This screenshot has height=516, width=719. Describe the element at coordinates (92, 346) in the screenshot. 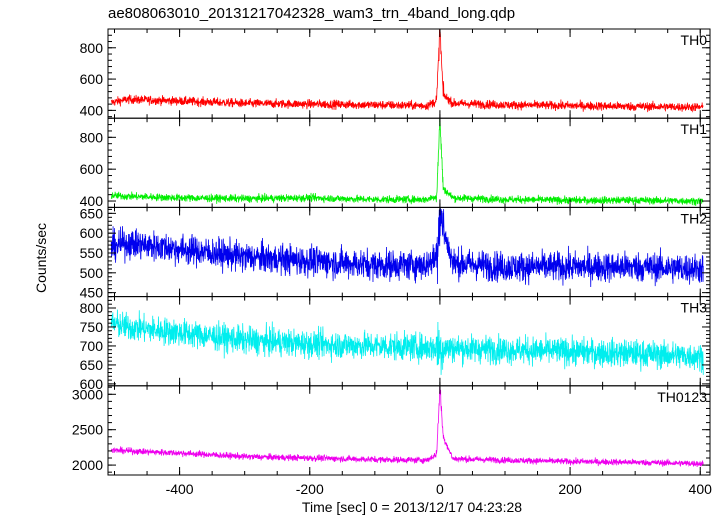

I see `y-tick-label: 700` at that location.